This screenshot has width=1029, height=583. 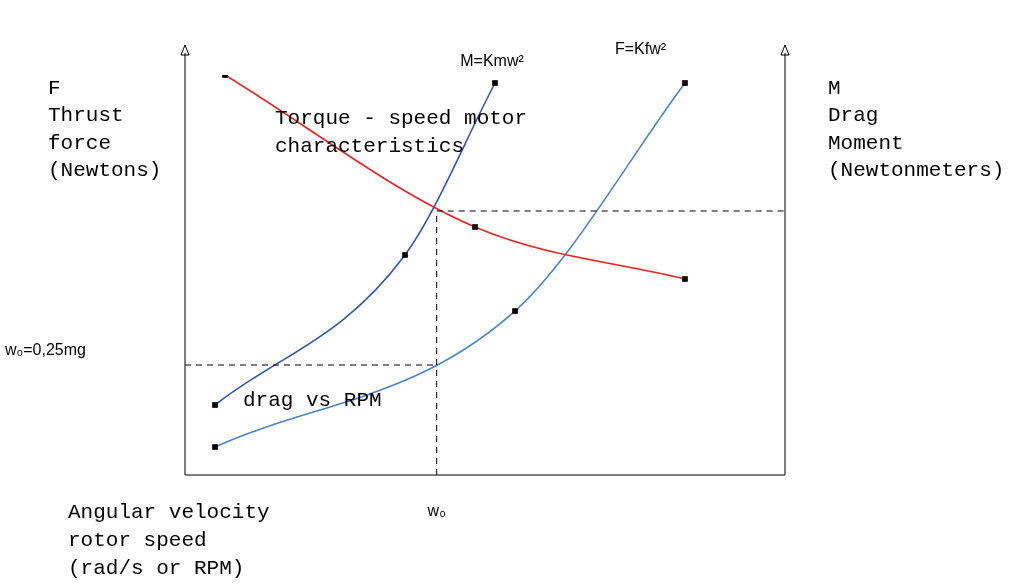 What do you see at coordinates (169, 540) in the screenshot?
I see `x-axis-title: Angular velocity rotor speed (rad/s or RPM)` at bounding box center [169, 540].